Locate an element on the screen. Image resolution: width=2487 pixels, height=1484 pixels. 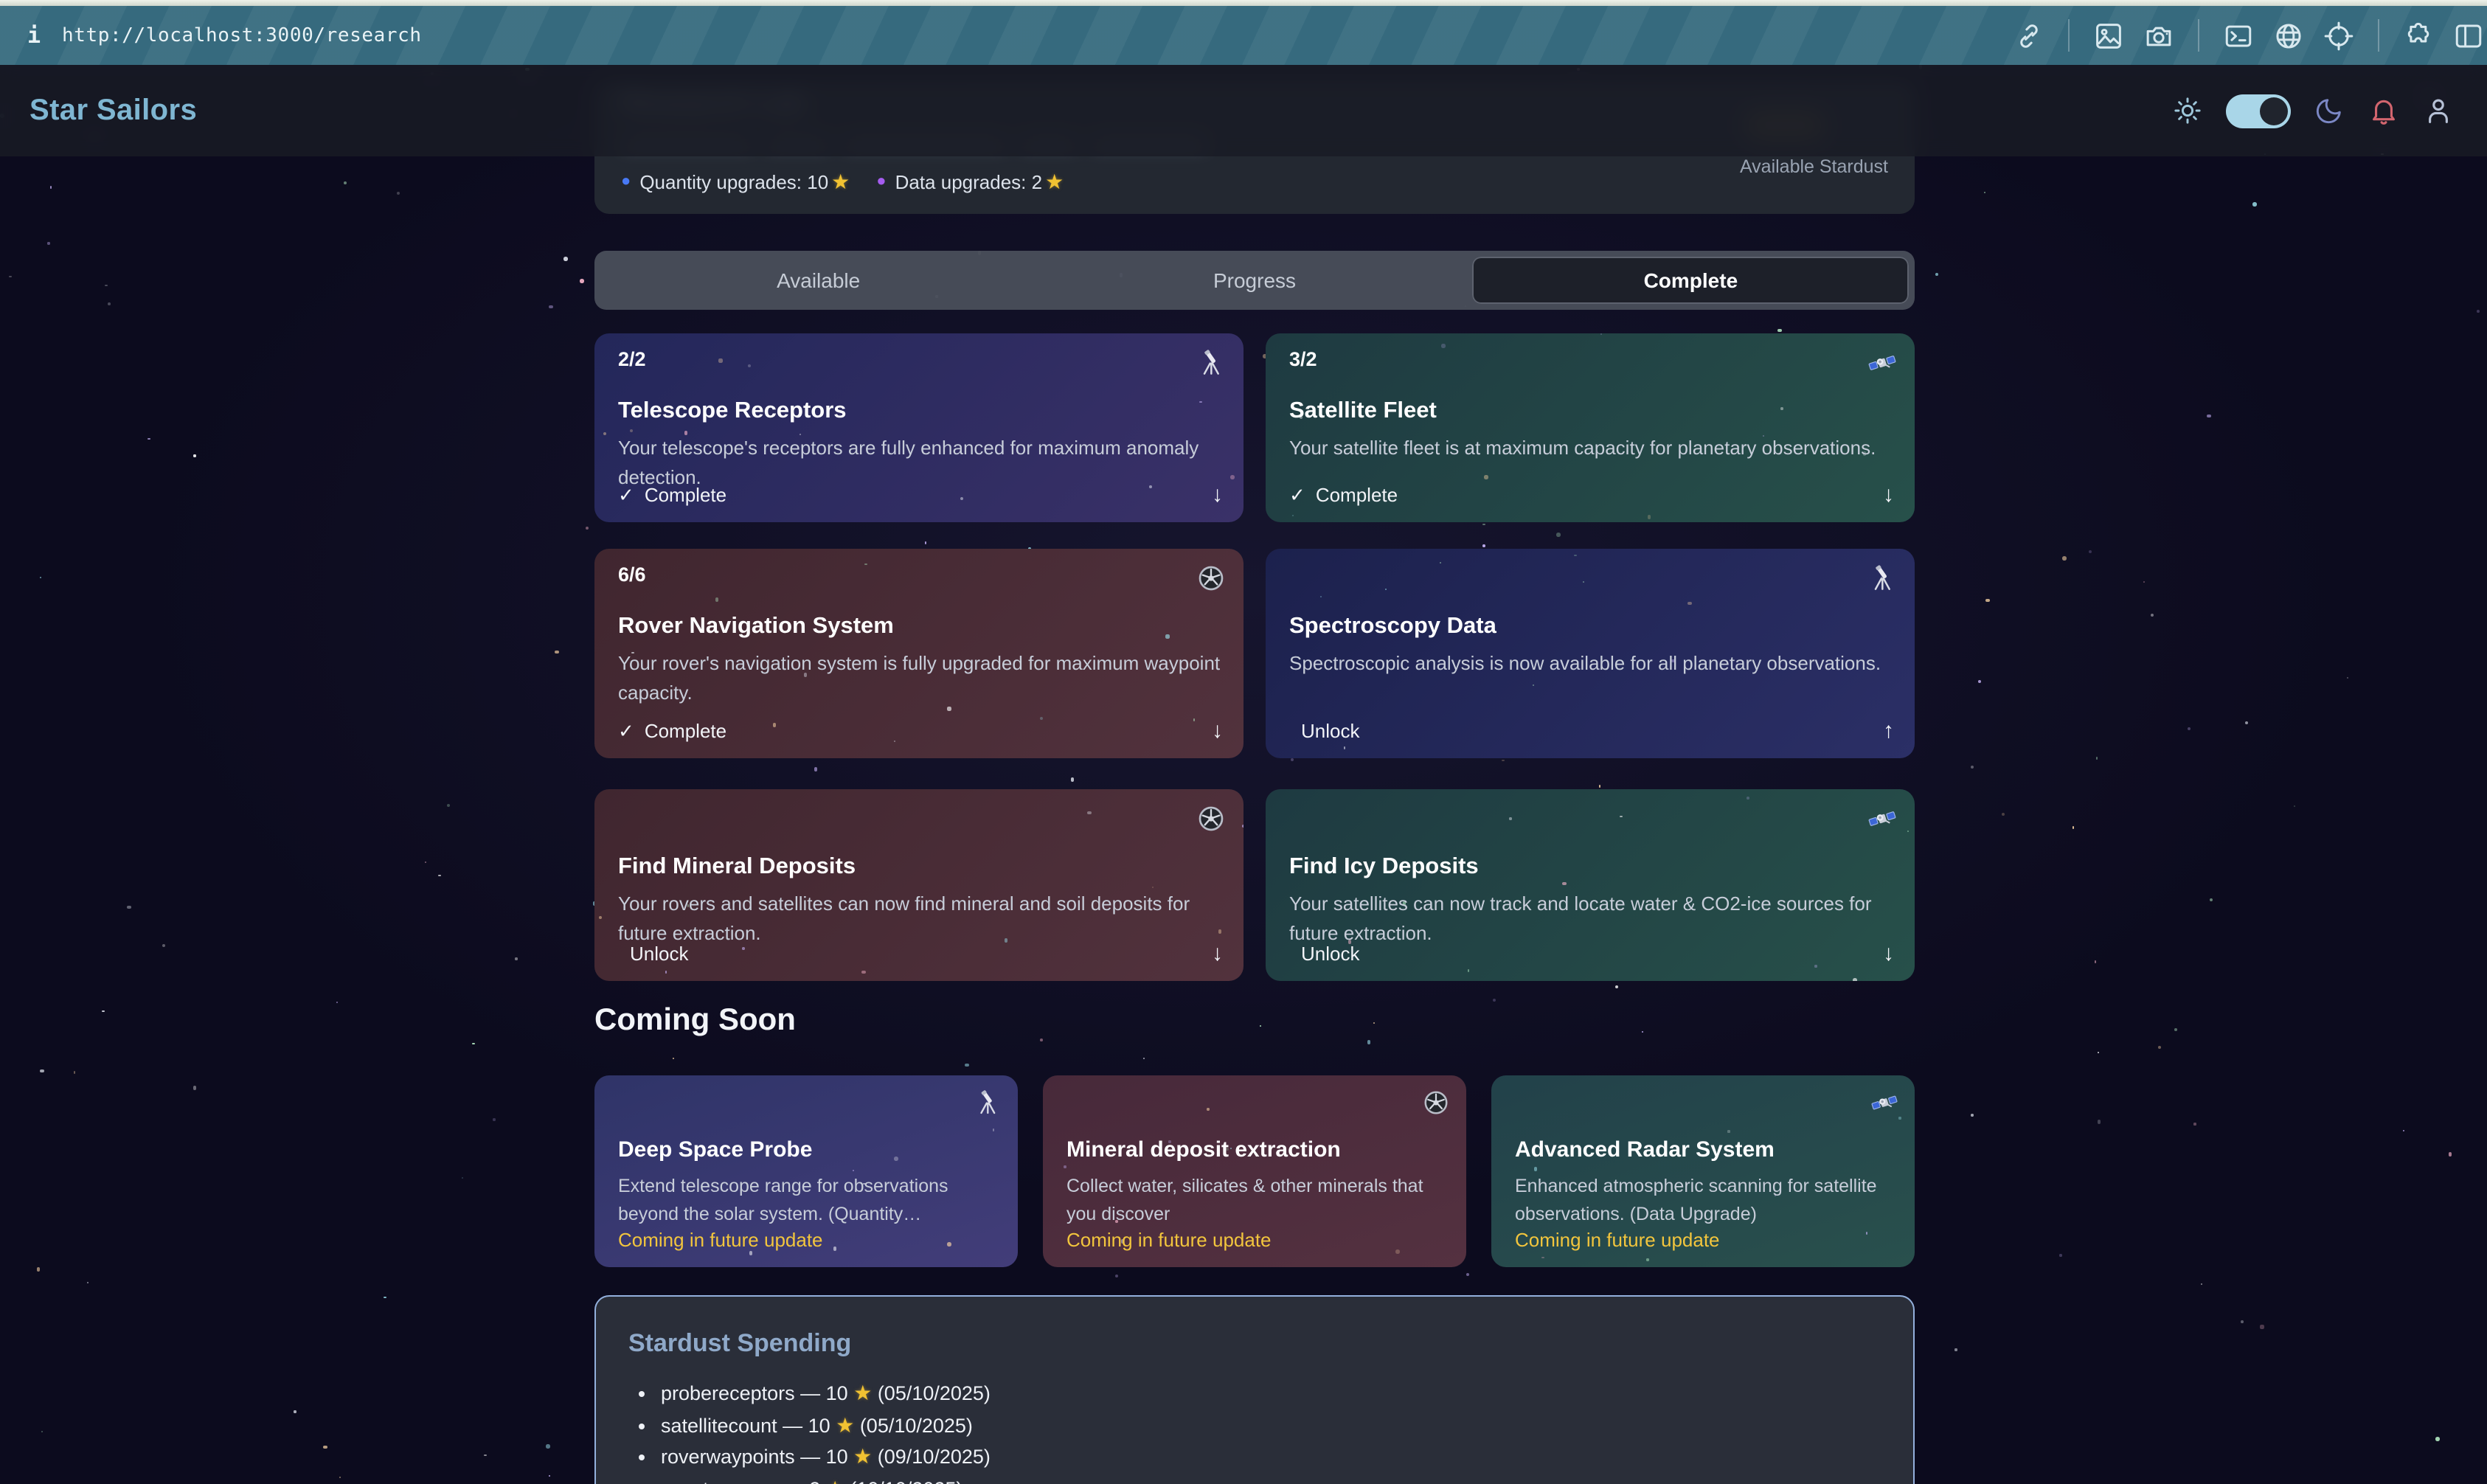
spending-item: probereceptors — 10 ★ (05/10/2025) is located at coordinates (1271, 1394).